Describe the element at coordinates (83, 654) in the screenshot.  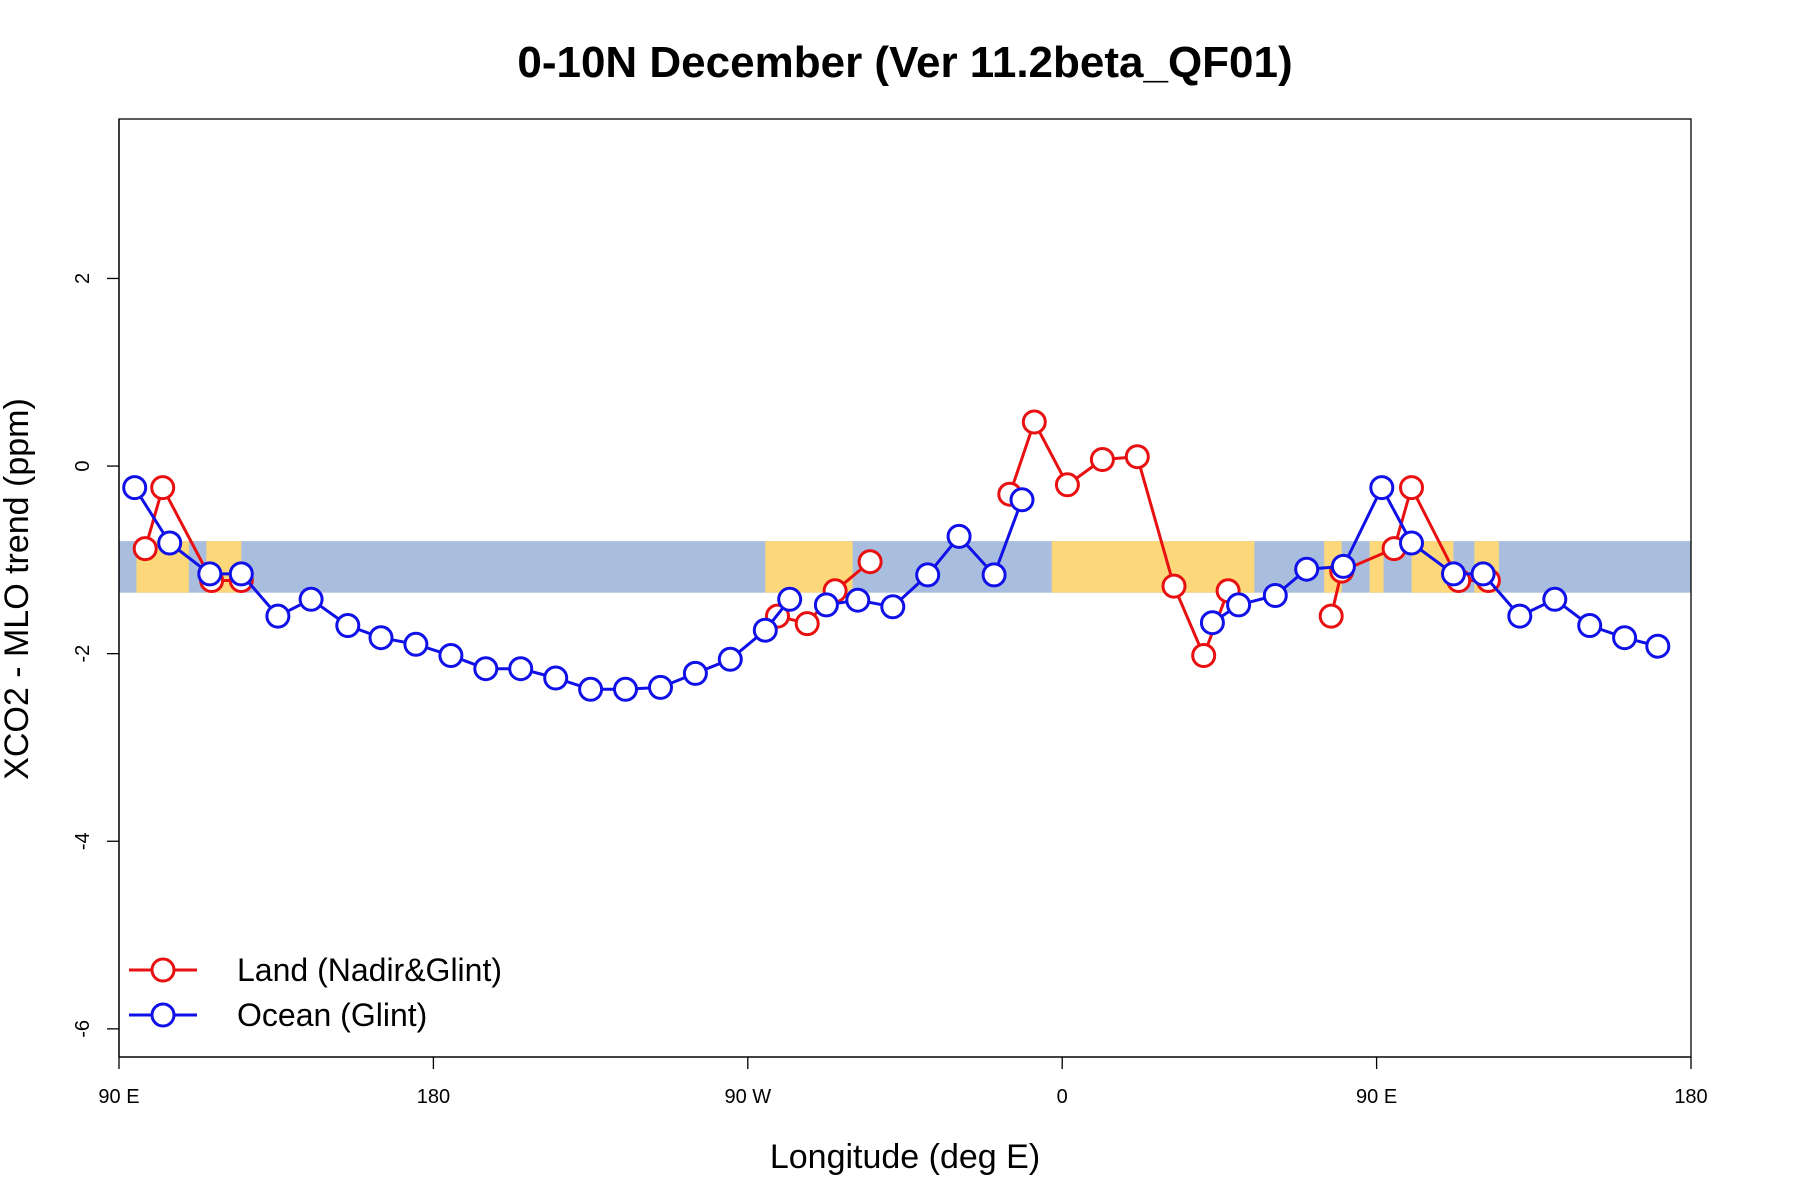
I see `y-tick-label: -2` at that location.